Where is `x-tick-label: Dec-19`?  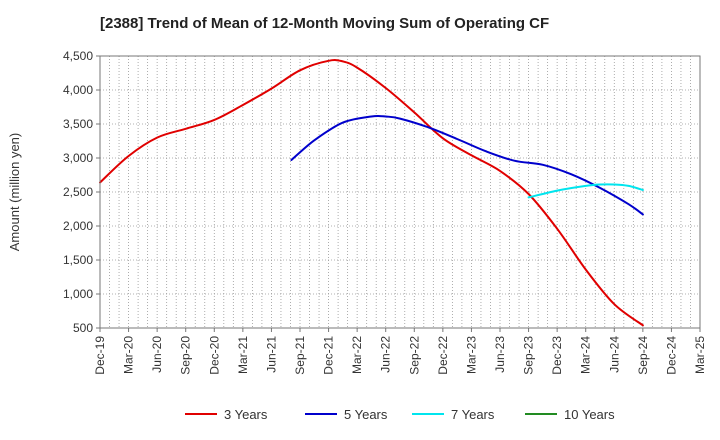
x-tick-label: Dec-19 is located at coordinates (100, 355).